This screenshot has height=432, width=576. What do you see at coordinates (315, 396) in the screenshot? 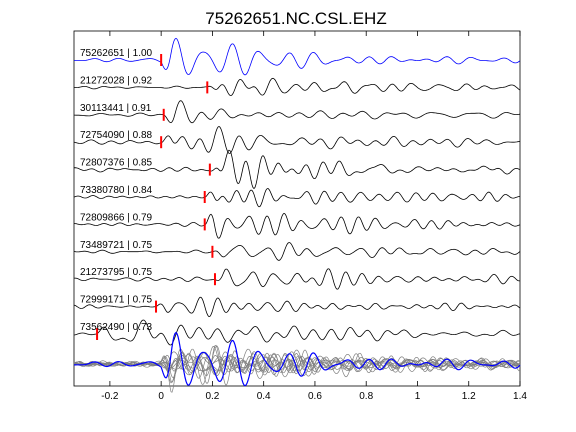
I see `x-tick-label: 0.6` at bounding box center [315, 396].